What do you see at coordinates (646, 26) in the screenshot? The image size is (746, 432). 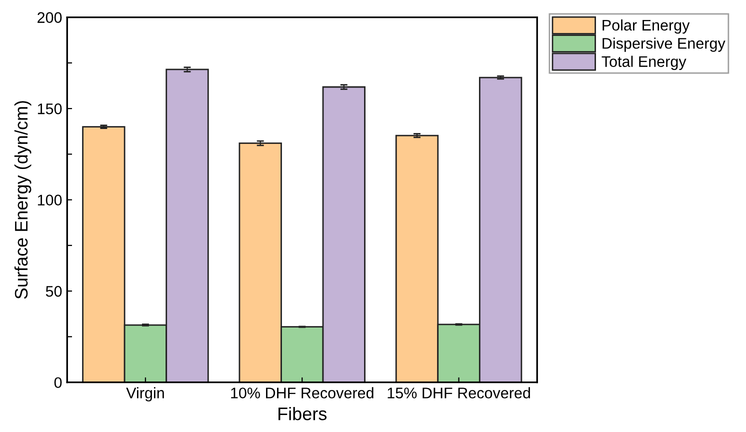 I see `legend-label: Polar Energy` at bounding box center [646, 26].